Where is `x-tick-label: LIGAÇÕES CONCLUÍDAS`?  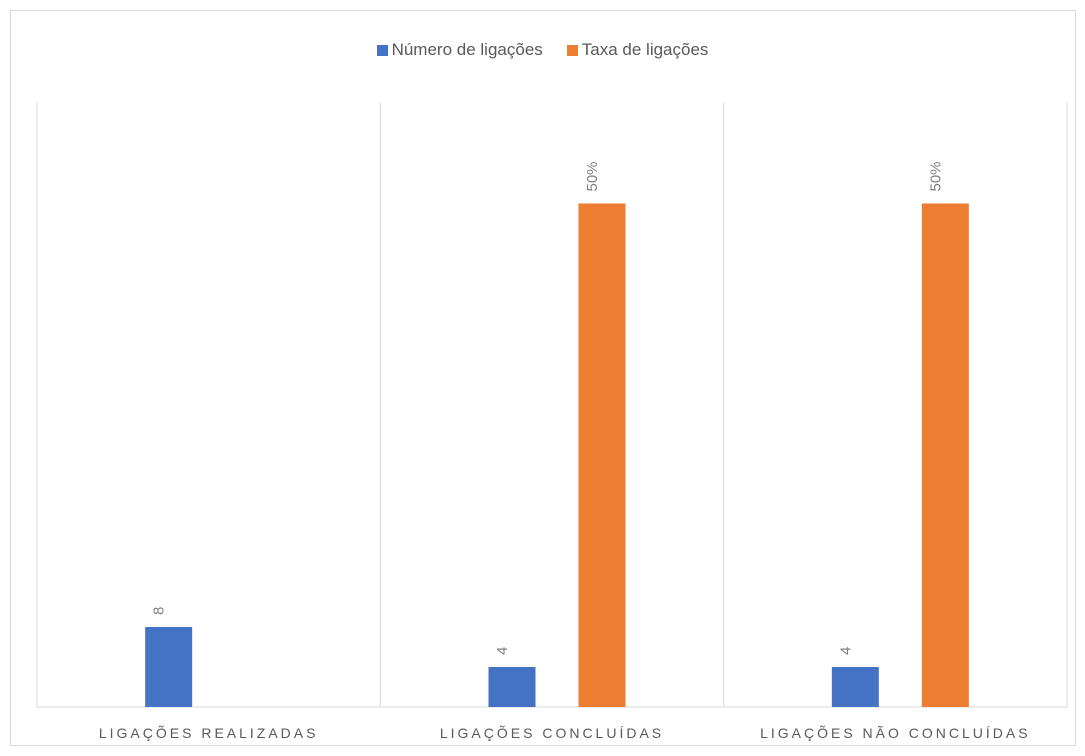
x-tick-label: LIGAÇÕES CONCLUÍDAS is located at coordinates (552, 733).